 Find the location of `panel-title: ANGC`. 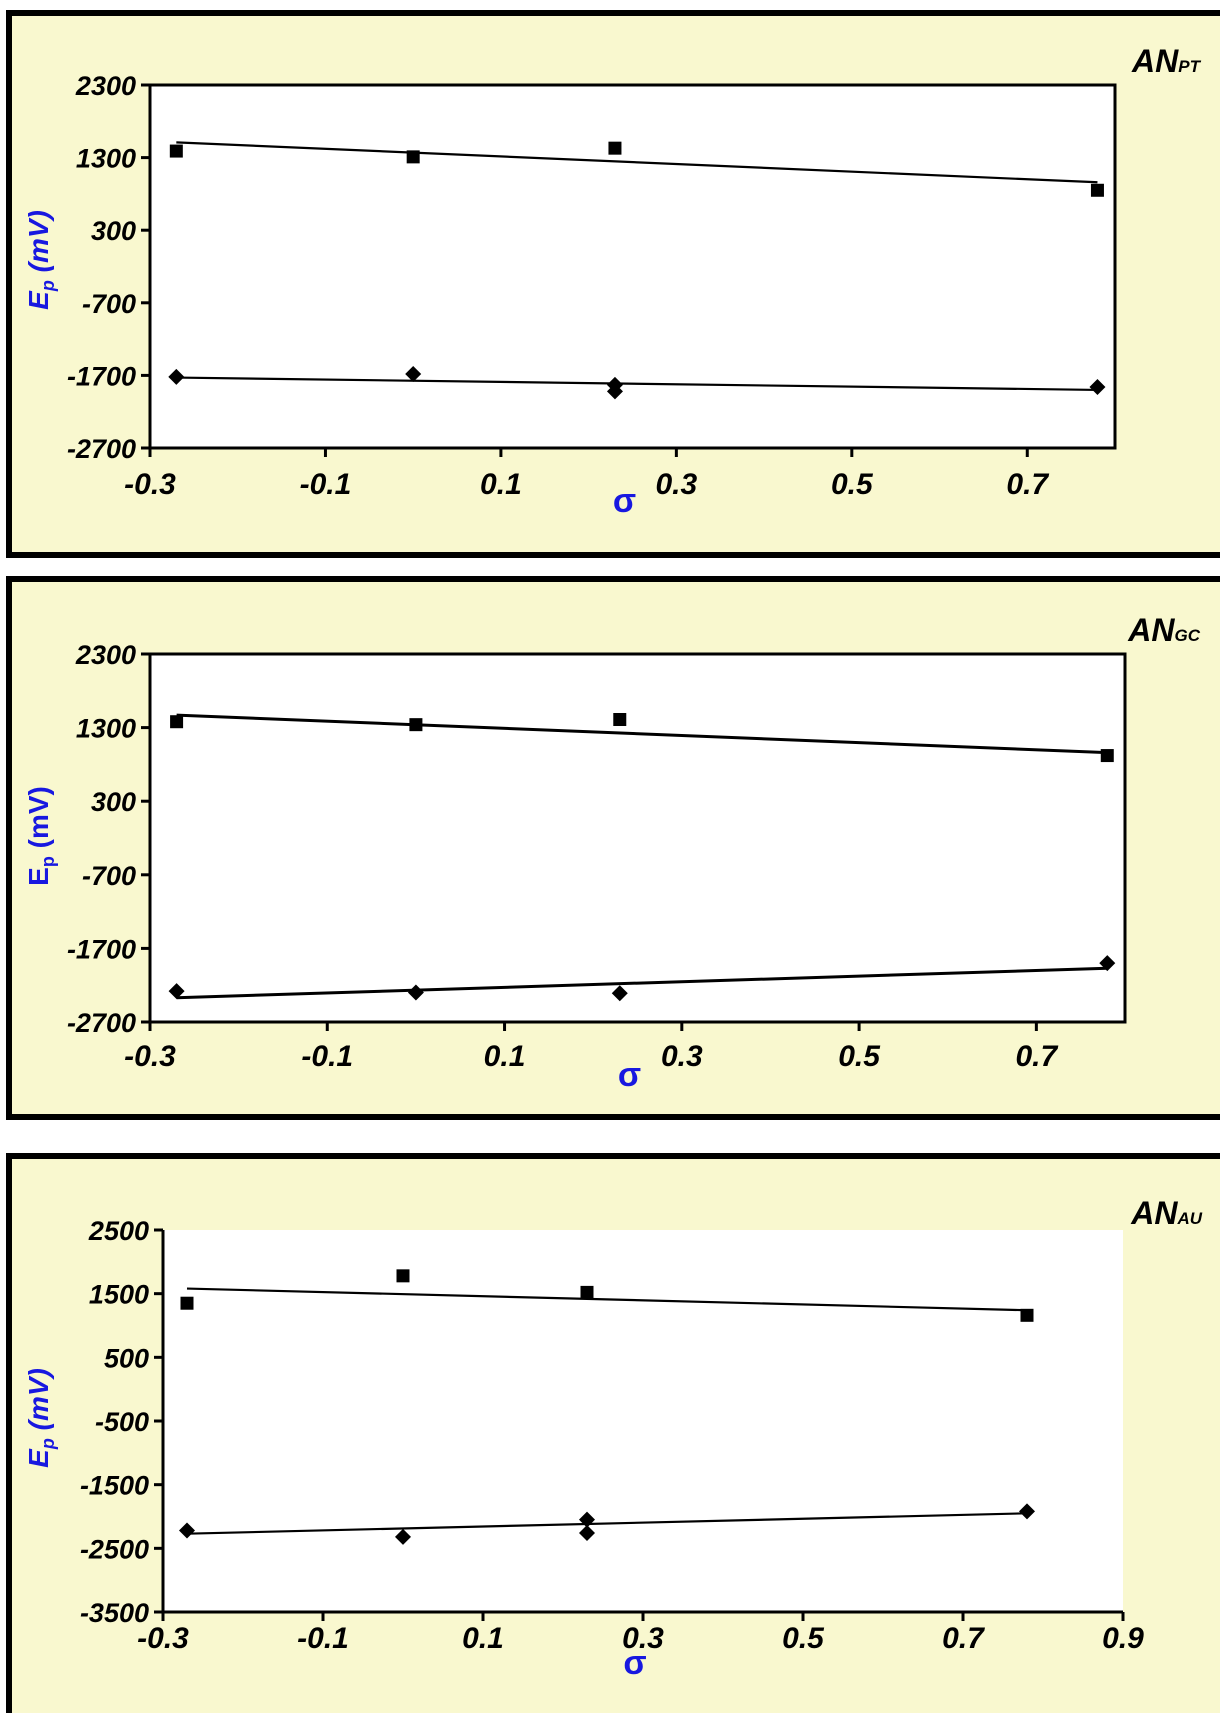

panel-title: ANGC is located at coordinates (1163, 630).